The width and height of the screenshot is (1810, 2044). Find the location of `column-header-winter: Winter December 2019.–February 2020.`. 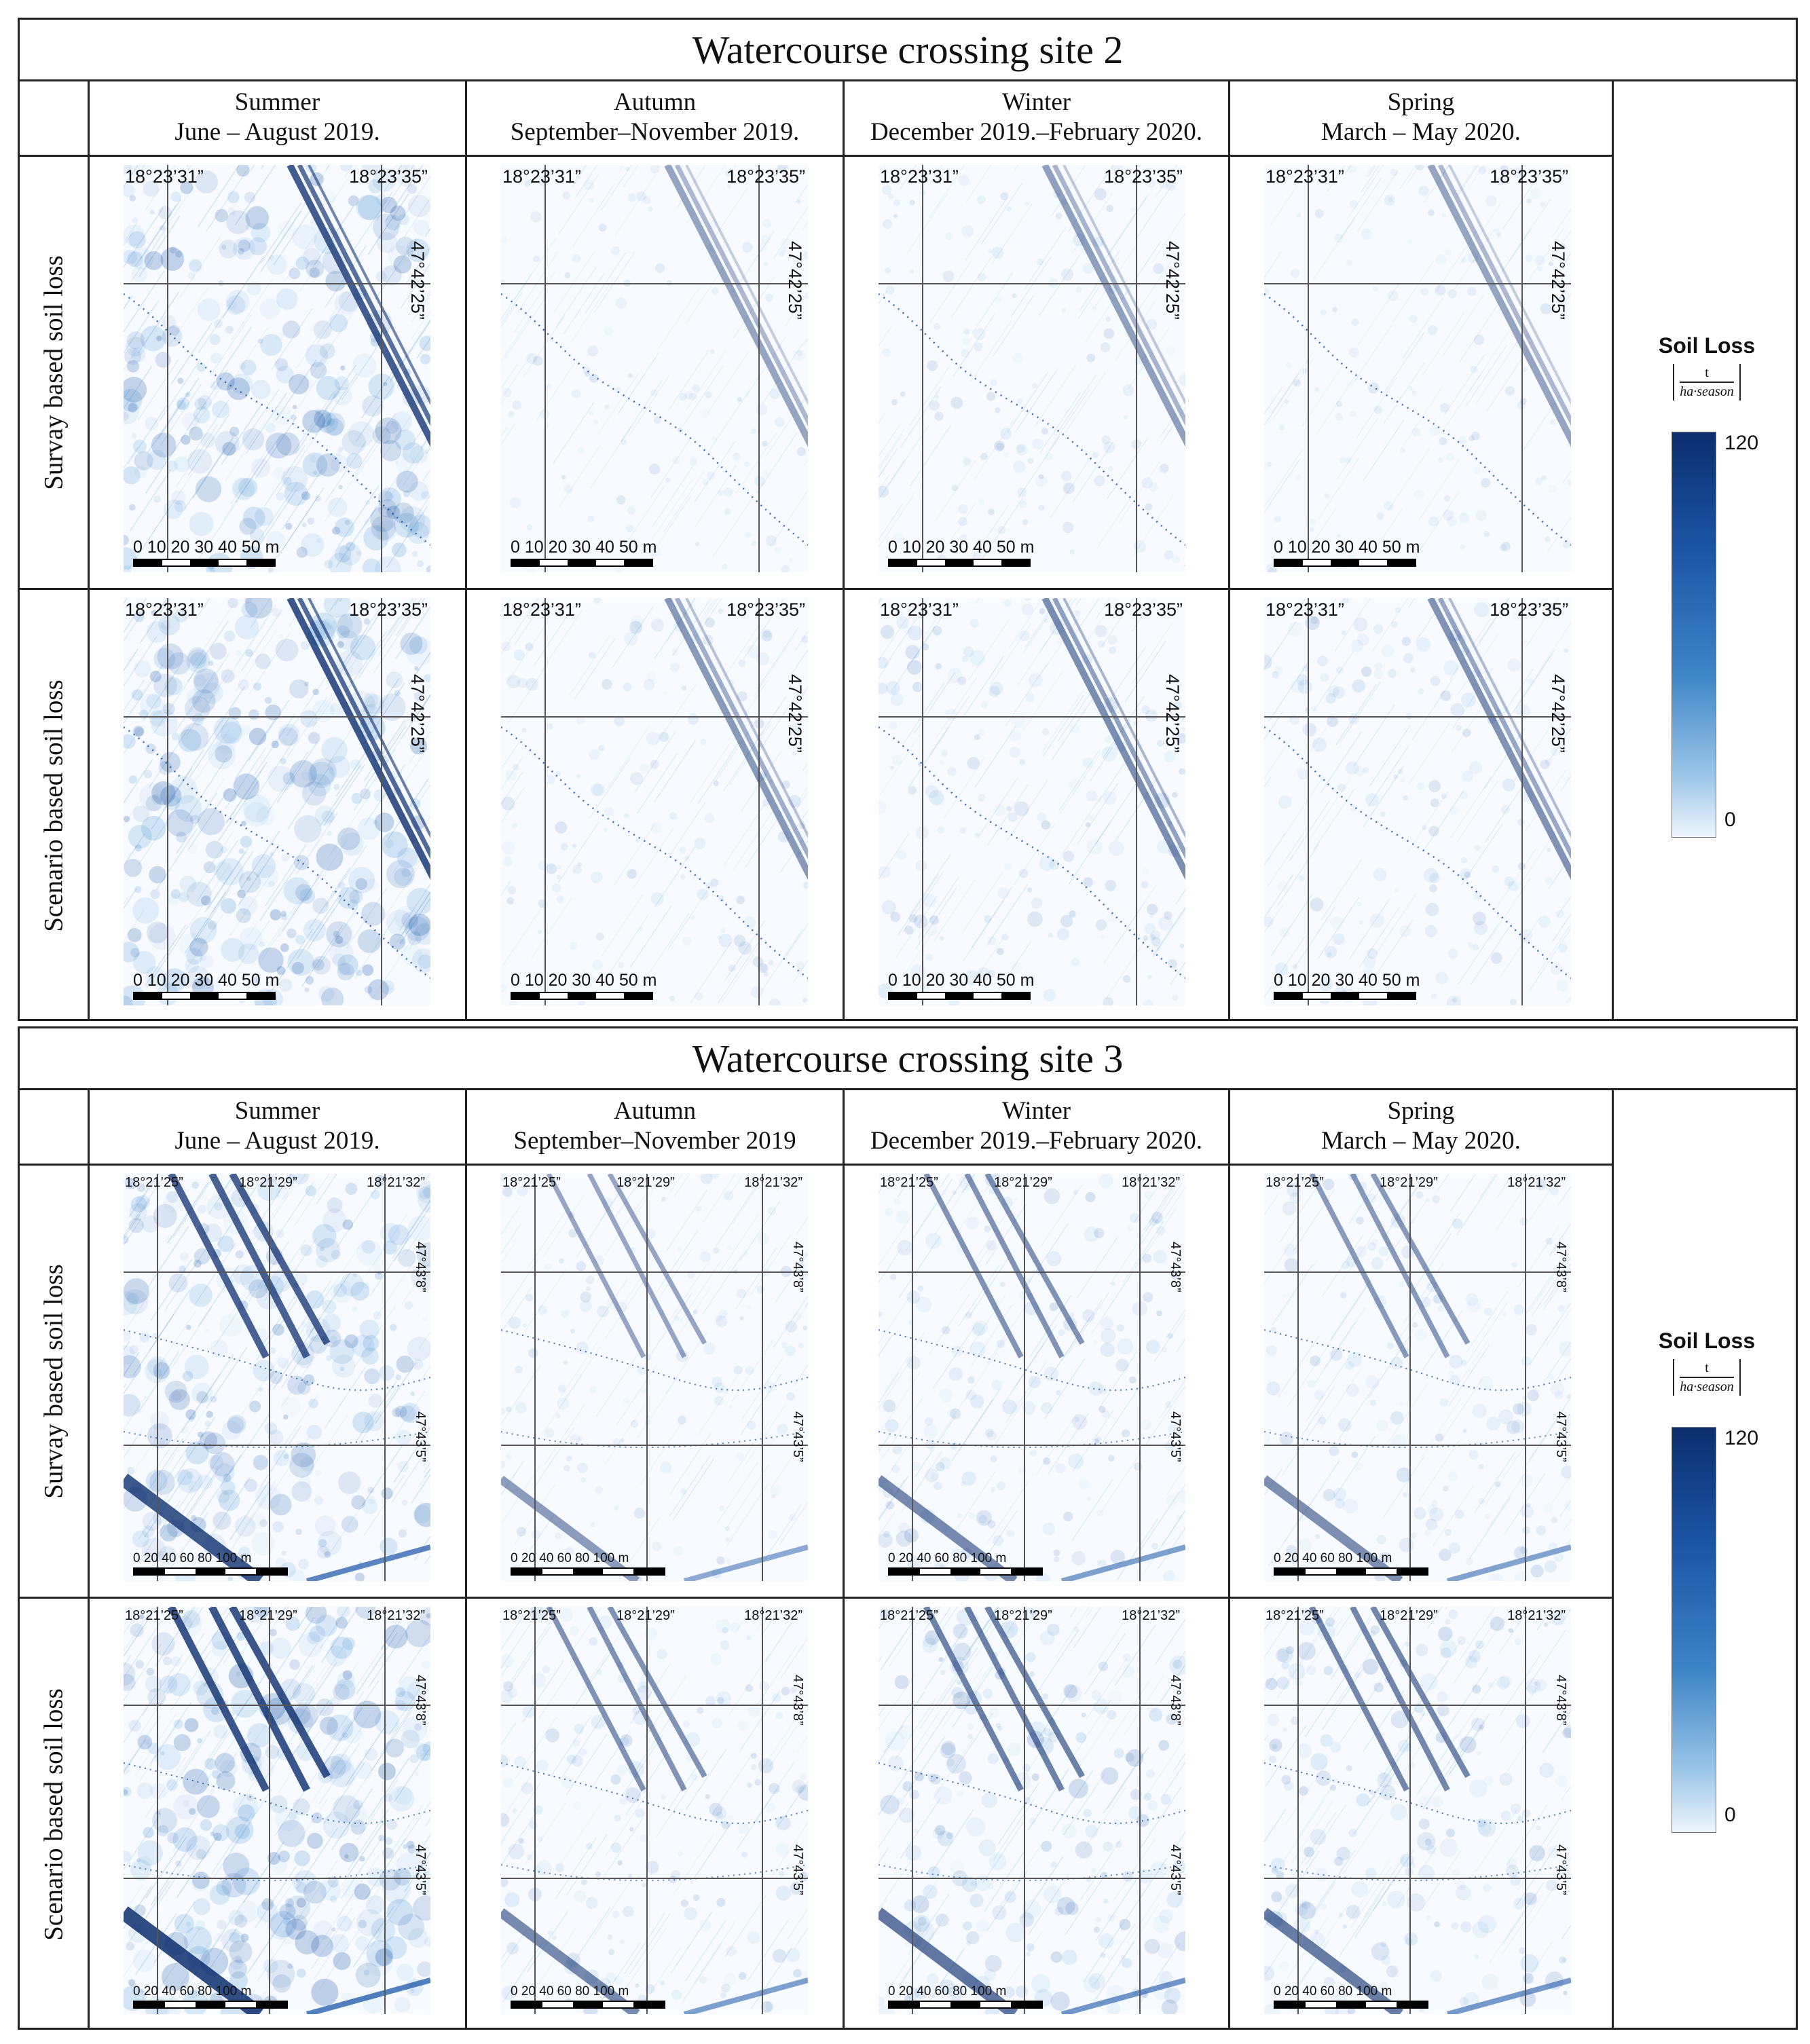

column-header-winter: Winter December 2019.–February 2020. is located at coordinates (1036, 1127).